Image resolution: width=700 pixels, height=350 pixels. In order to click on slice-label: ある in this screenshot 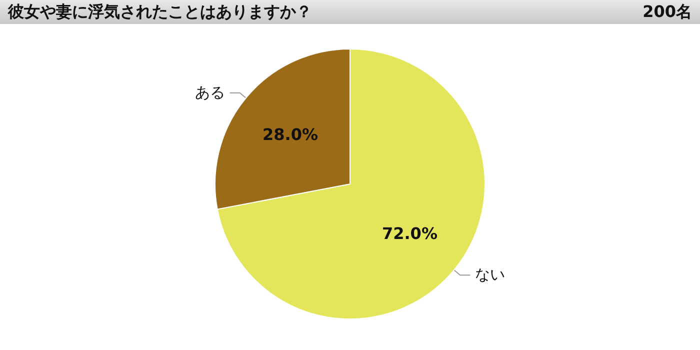, I will do `click(209, 93)`.